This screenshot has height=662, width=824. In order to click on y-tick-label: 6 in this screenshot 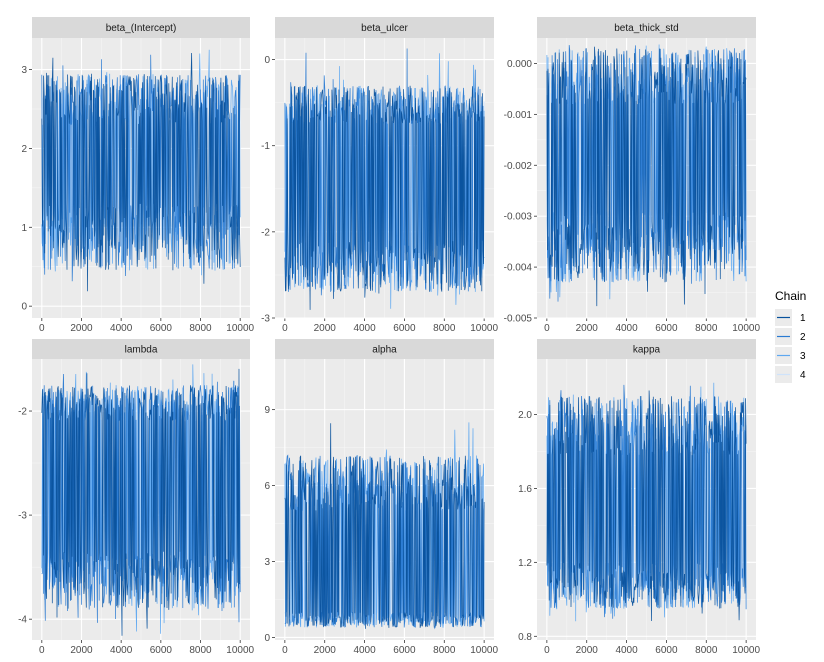, I will do `click(267, 486)`.